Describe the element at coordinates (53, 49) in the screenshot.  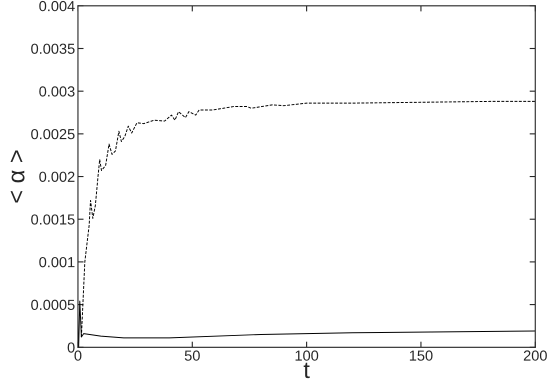
I see `y-tick-label: 0.0035` at that location.